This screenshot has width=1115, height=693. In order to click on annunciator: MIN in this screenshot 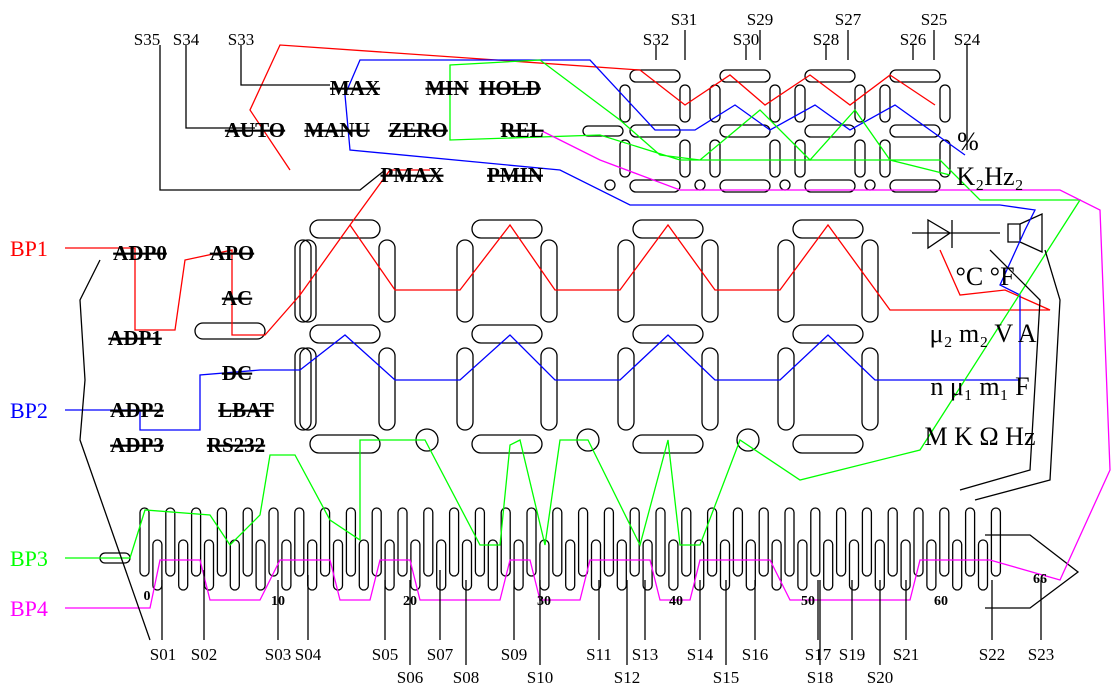, I will do `click(446, 88)`.